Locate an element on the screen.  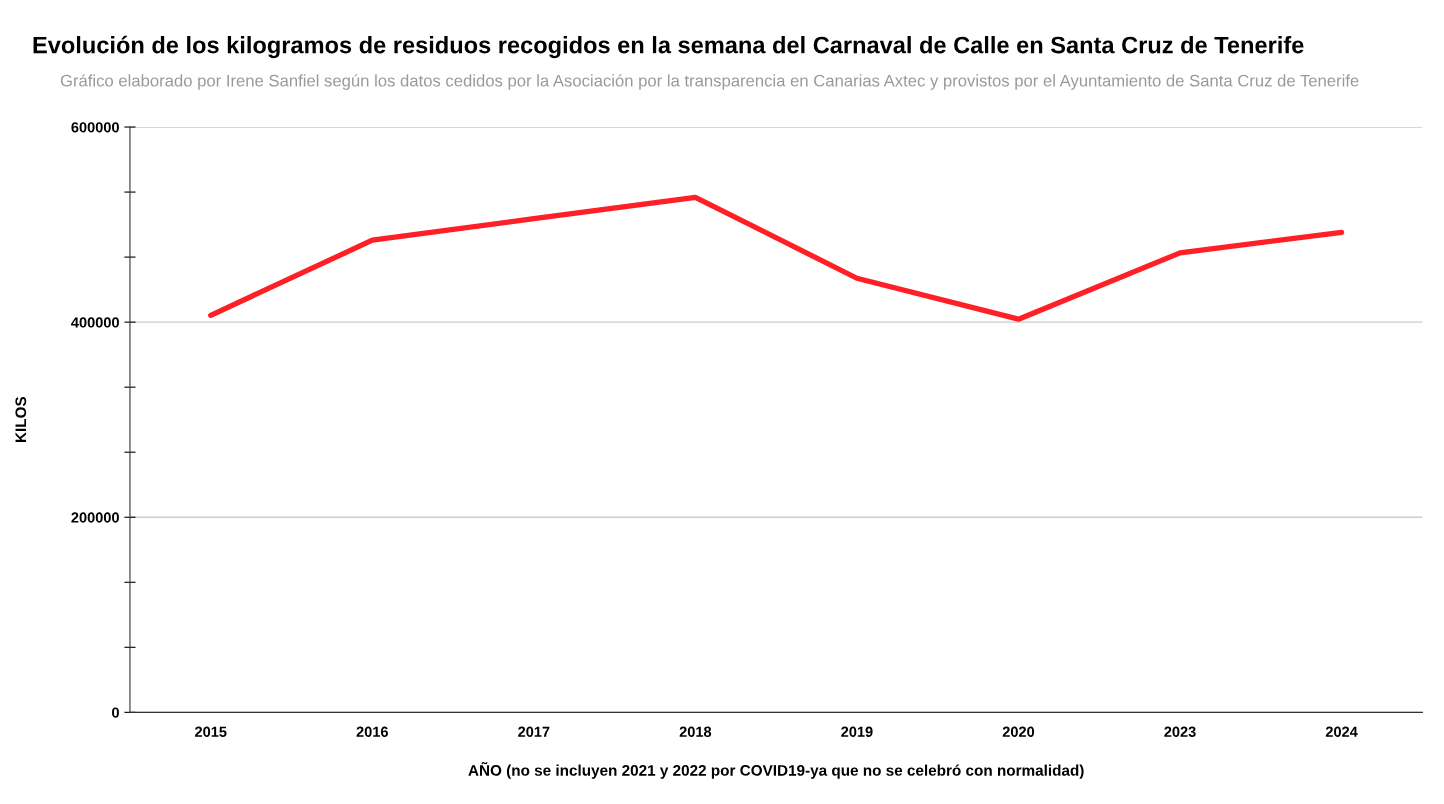
x-tick-label: 2015 is located at coordinates (211, 731).